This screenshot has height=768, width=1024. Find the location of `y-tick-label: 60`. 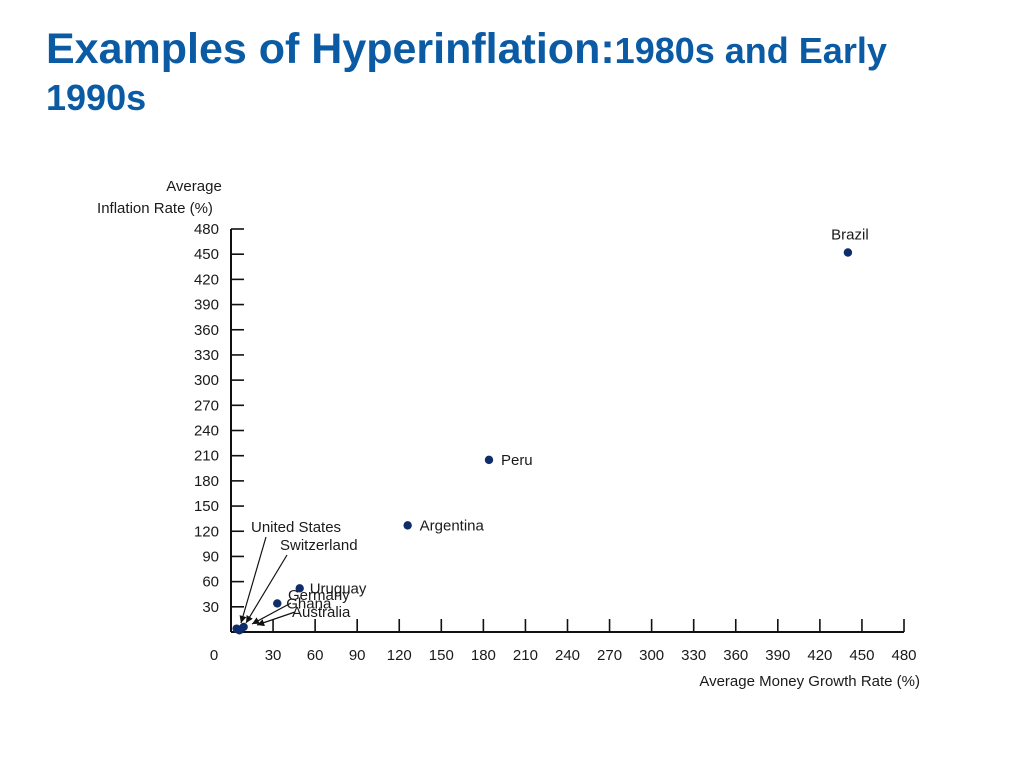

y-tick-label: 60 is located at coordinates (210, 582).